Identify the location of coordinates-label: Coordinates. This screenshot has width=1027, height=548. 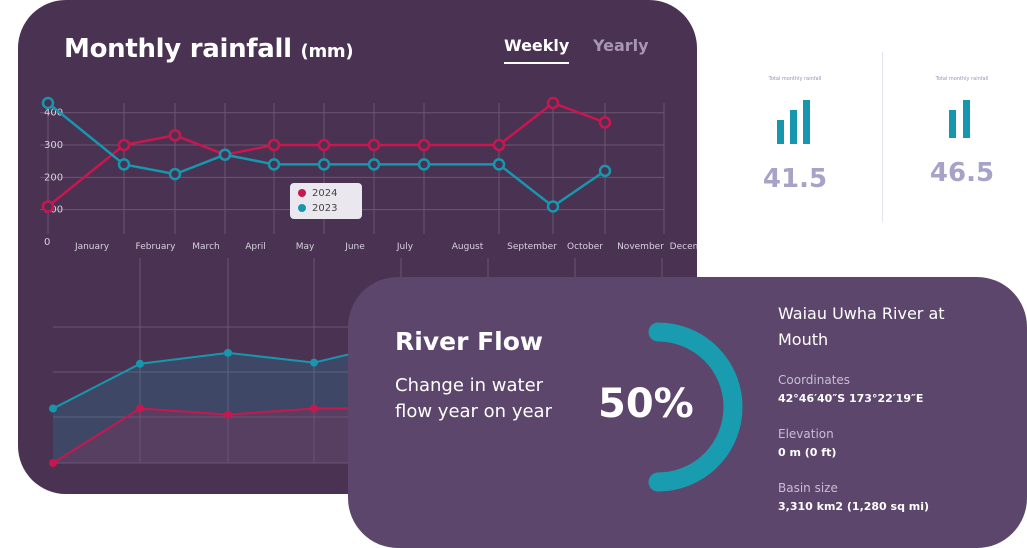
(814, 380).